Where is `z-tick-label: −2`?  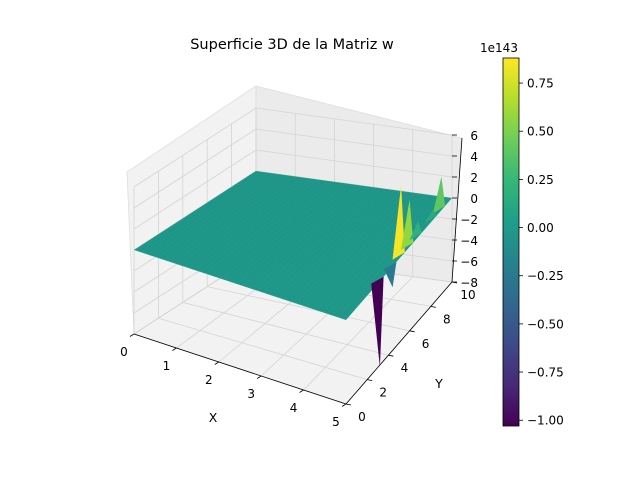
z-tick-label: −2 is located at coordinates (469, 220).